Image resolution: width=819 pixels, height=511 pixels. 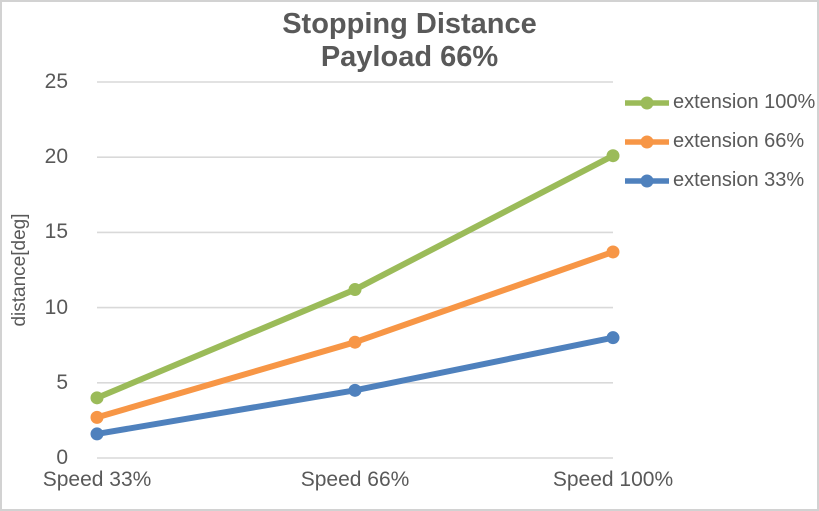 I want to click on x-category-label: Speed 66%, so click(x=355, y=479).